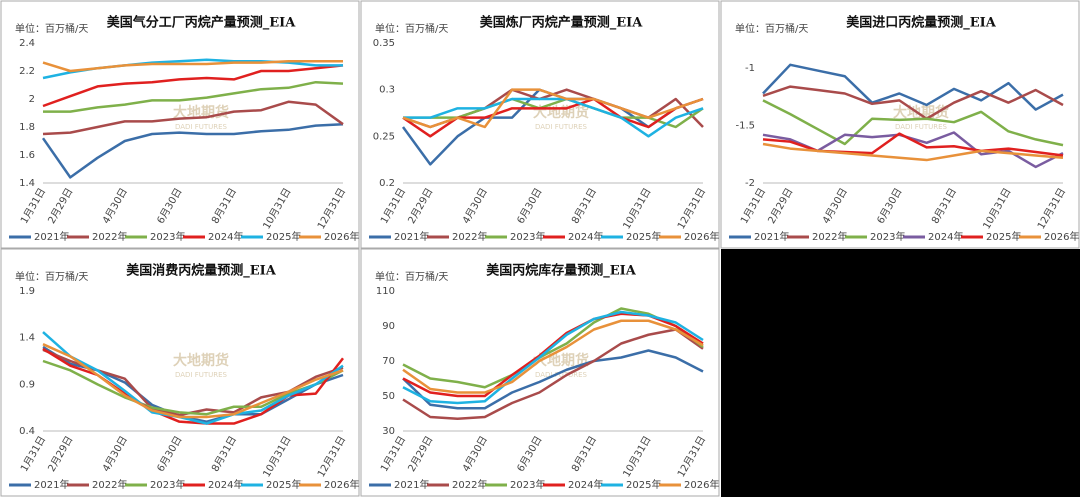 Image resolution: width=1080 pixels, height=497 pixels. I want to click on y-tick-label: 1.6, so click(27, 155).